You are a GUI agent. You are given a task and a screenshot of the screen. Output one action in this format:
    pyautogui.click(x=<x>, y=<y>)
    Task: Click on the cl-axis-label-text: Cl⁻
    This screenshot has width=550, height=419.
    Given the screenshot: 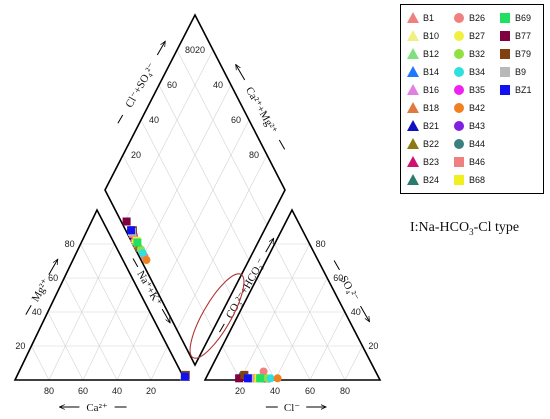 What is the action you would take?
    pyautogui.click(x=292, y=408)
    